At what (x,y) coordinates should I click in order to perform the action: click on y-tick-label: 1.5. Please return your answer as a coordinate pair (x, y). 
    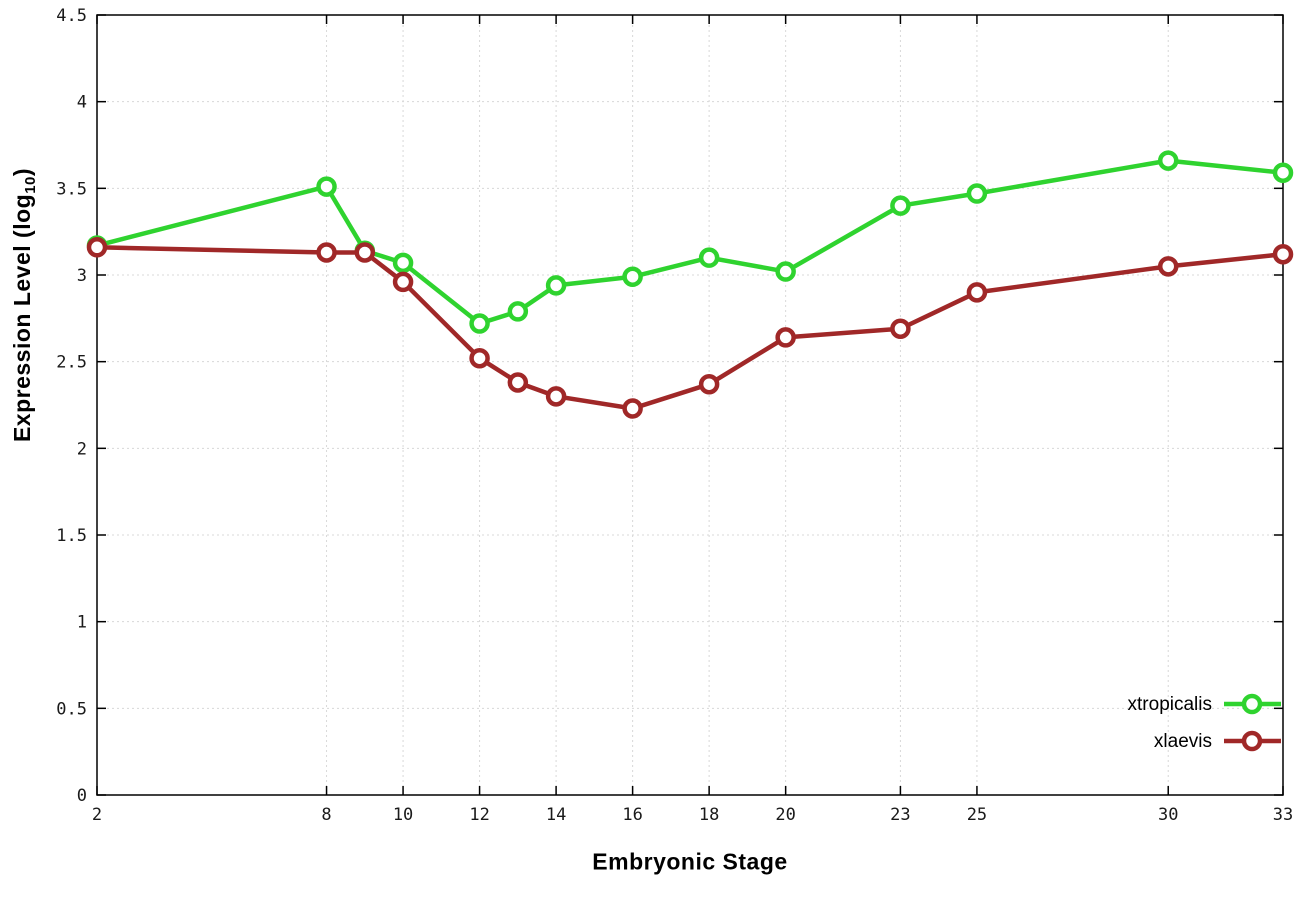
    Looking at the image, I should click on (71, 536).